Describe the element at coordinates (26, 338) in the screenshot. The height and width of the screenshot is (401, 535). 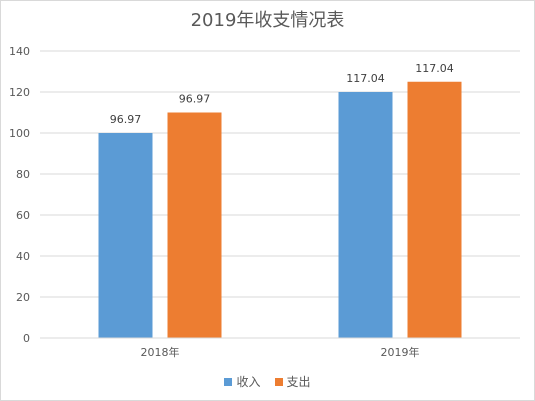
I see `y-tick-label: 0` at that location.